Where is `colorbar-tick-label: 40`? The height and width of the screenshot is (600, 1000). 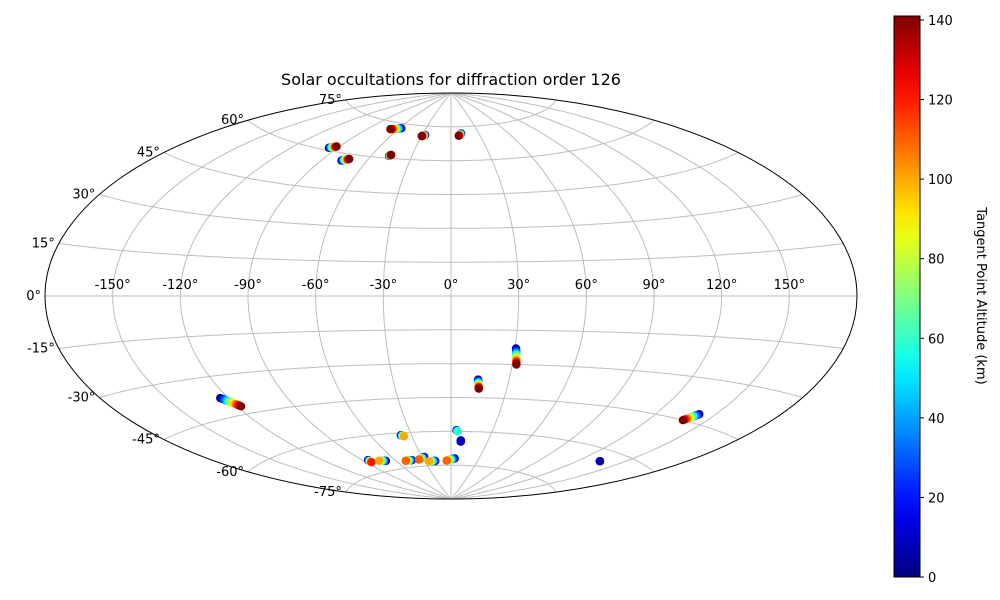
colorbar-tick-label: 40 is located at coordinates (936, 419).